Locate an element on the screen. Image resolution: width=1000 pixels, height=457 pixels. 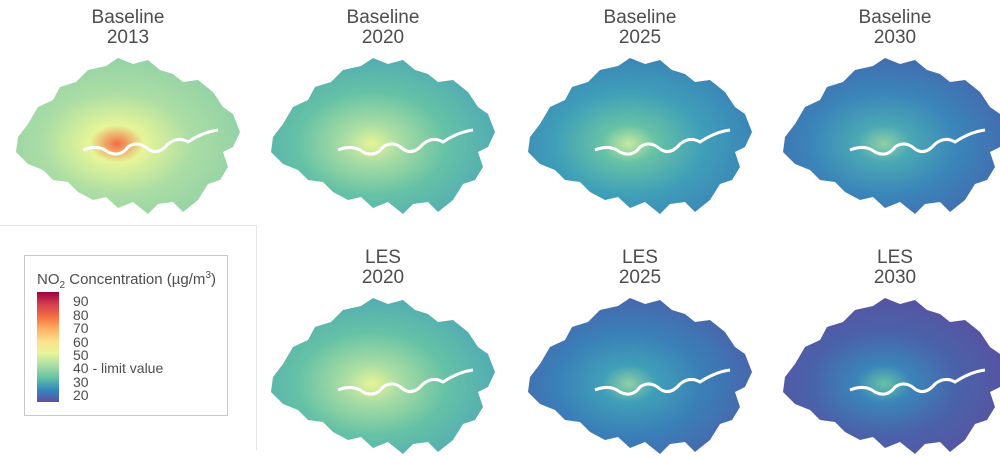
legend-frame is located at coordinates (128, 337).